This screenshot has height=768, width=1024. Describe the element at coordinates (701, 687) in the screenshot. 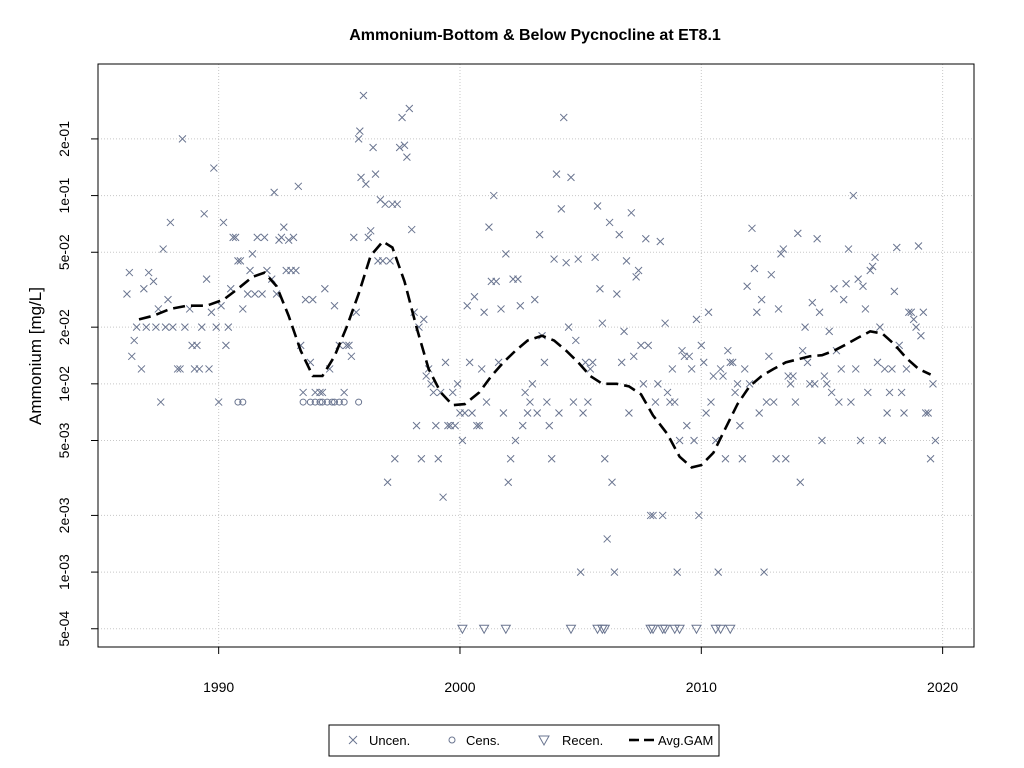

I see `x-tick-label: 2010` at that location.